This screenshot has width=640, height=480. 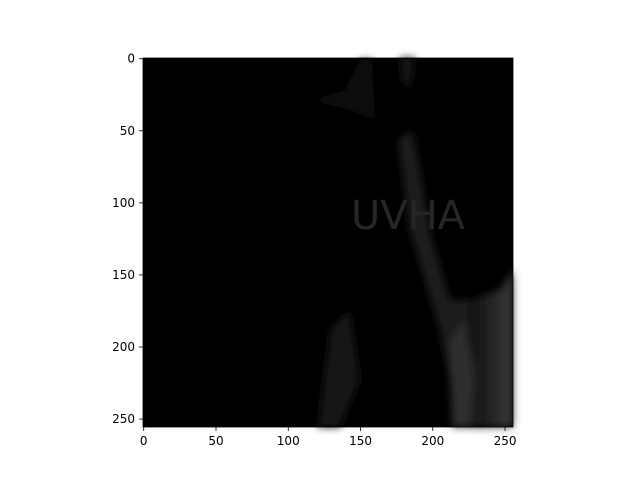 I want to click on y-tick-label: 250, so click(x=123, y=419).